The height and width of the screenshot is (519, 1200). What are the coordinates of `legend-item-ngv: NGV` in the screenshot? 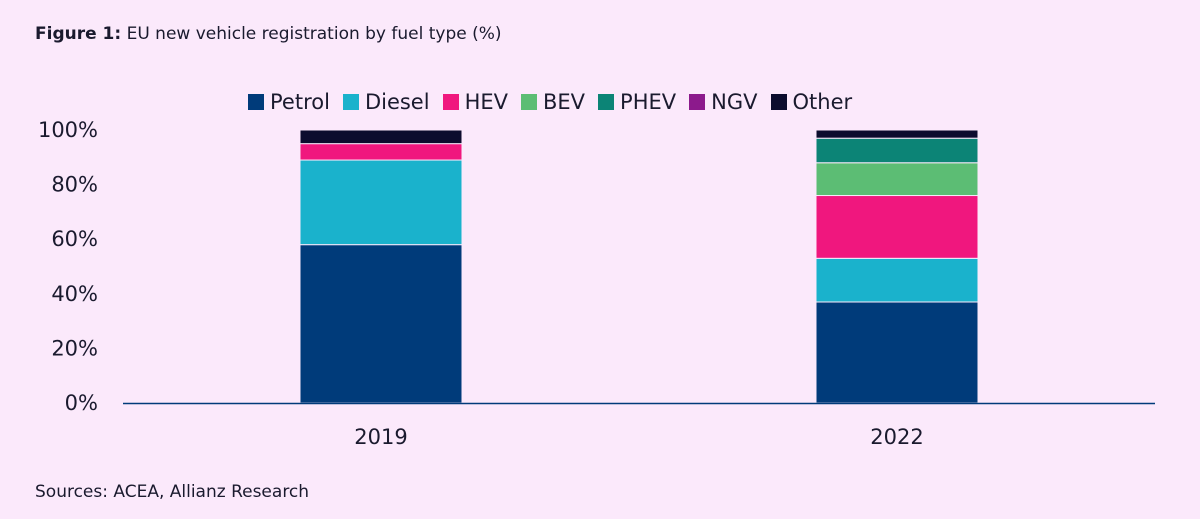 It's located at (723, 102).